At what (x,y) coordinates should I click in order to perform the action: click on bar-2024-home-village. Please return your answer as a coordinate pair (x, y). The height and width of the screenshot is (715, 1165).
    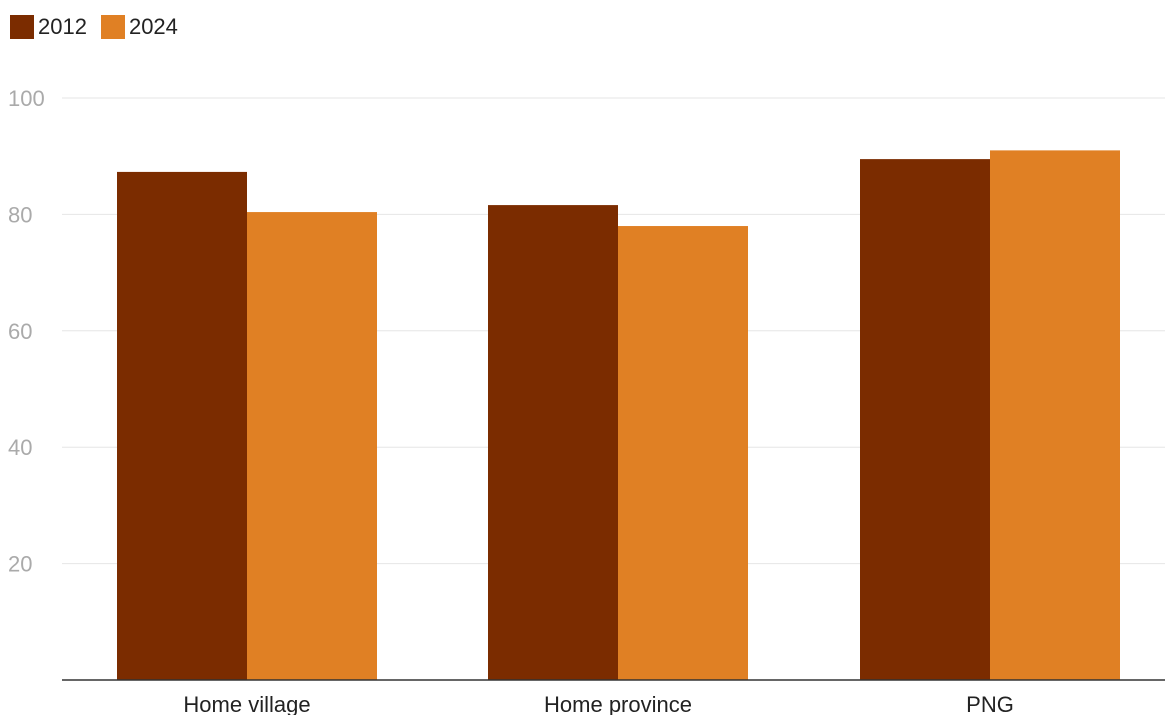
    Looking at the image, I should click on (312, 446).